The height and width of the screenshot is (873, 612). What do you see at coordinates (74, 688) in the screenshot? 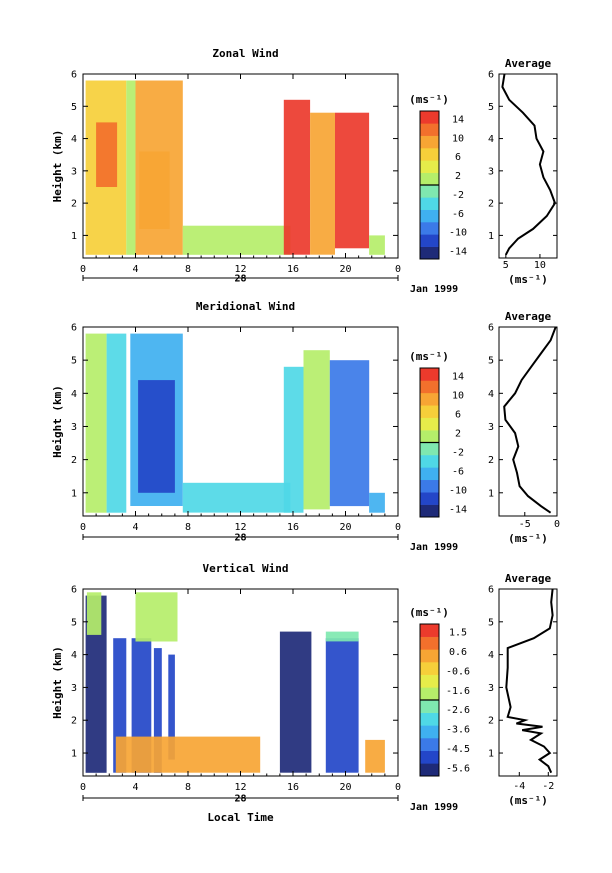
I see `y-tick-label: 3` at bounding box center [74, 688].